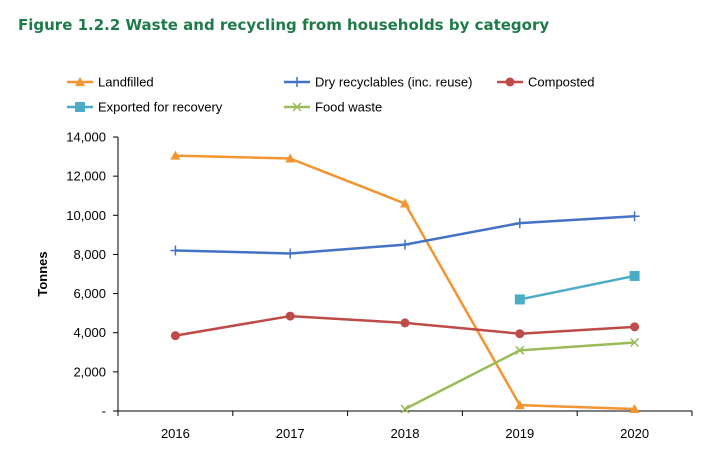  Describe the element at coordinates (86, 176) in the screenshot. I see `y-tick-label: 12,000` at that location.